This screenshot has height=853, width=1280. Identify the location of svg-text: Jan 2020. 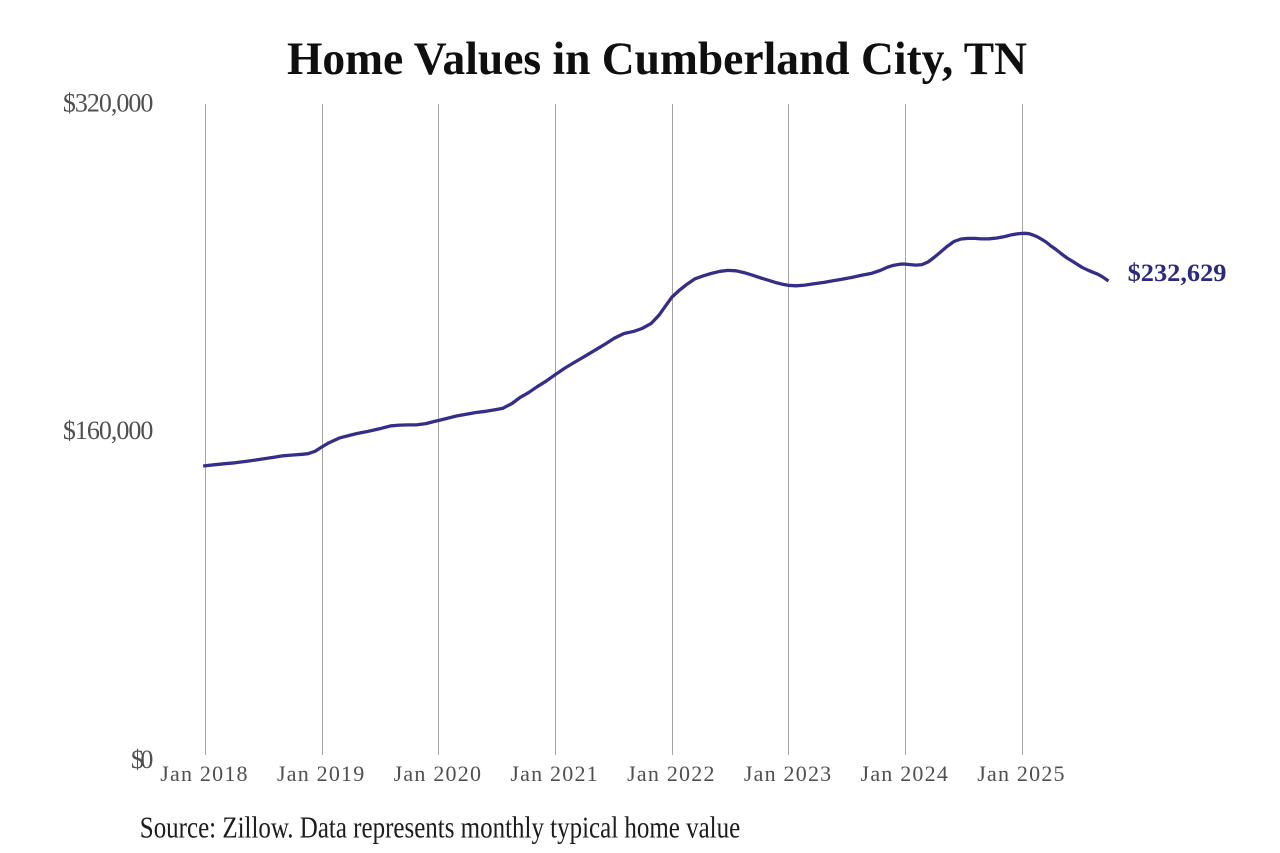
(437, 773).